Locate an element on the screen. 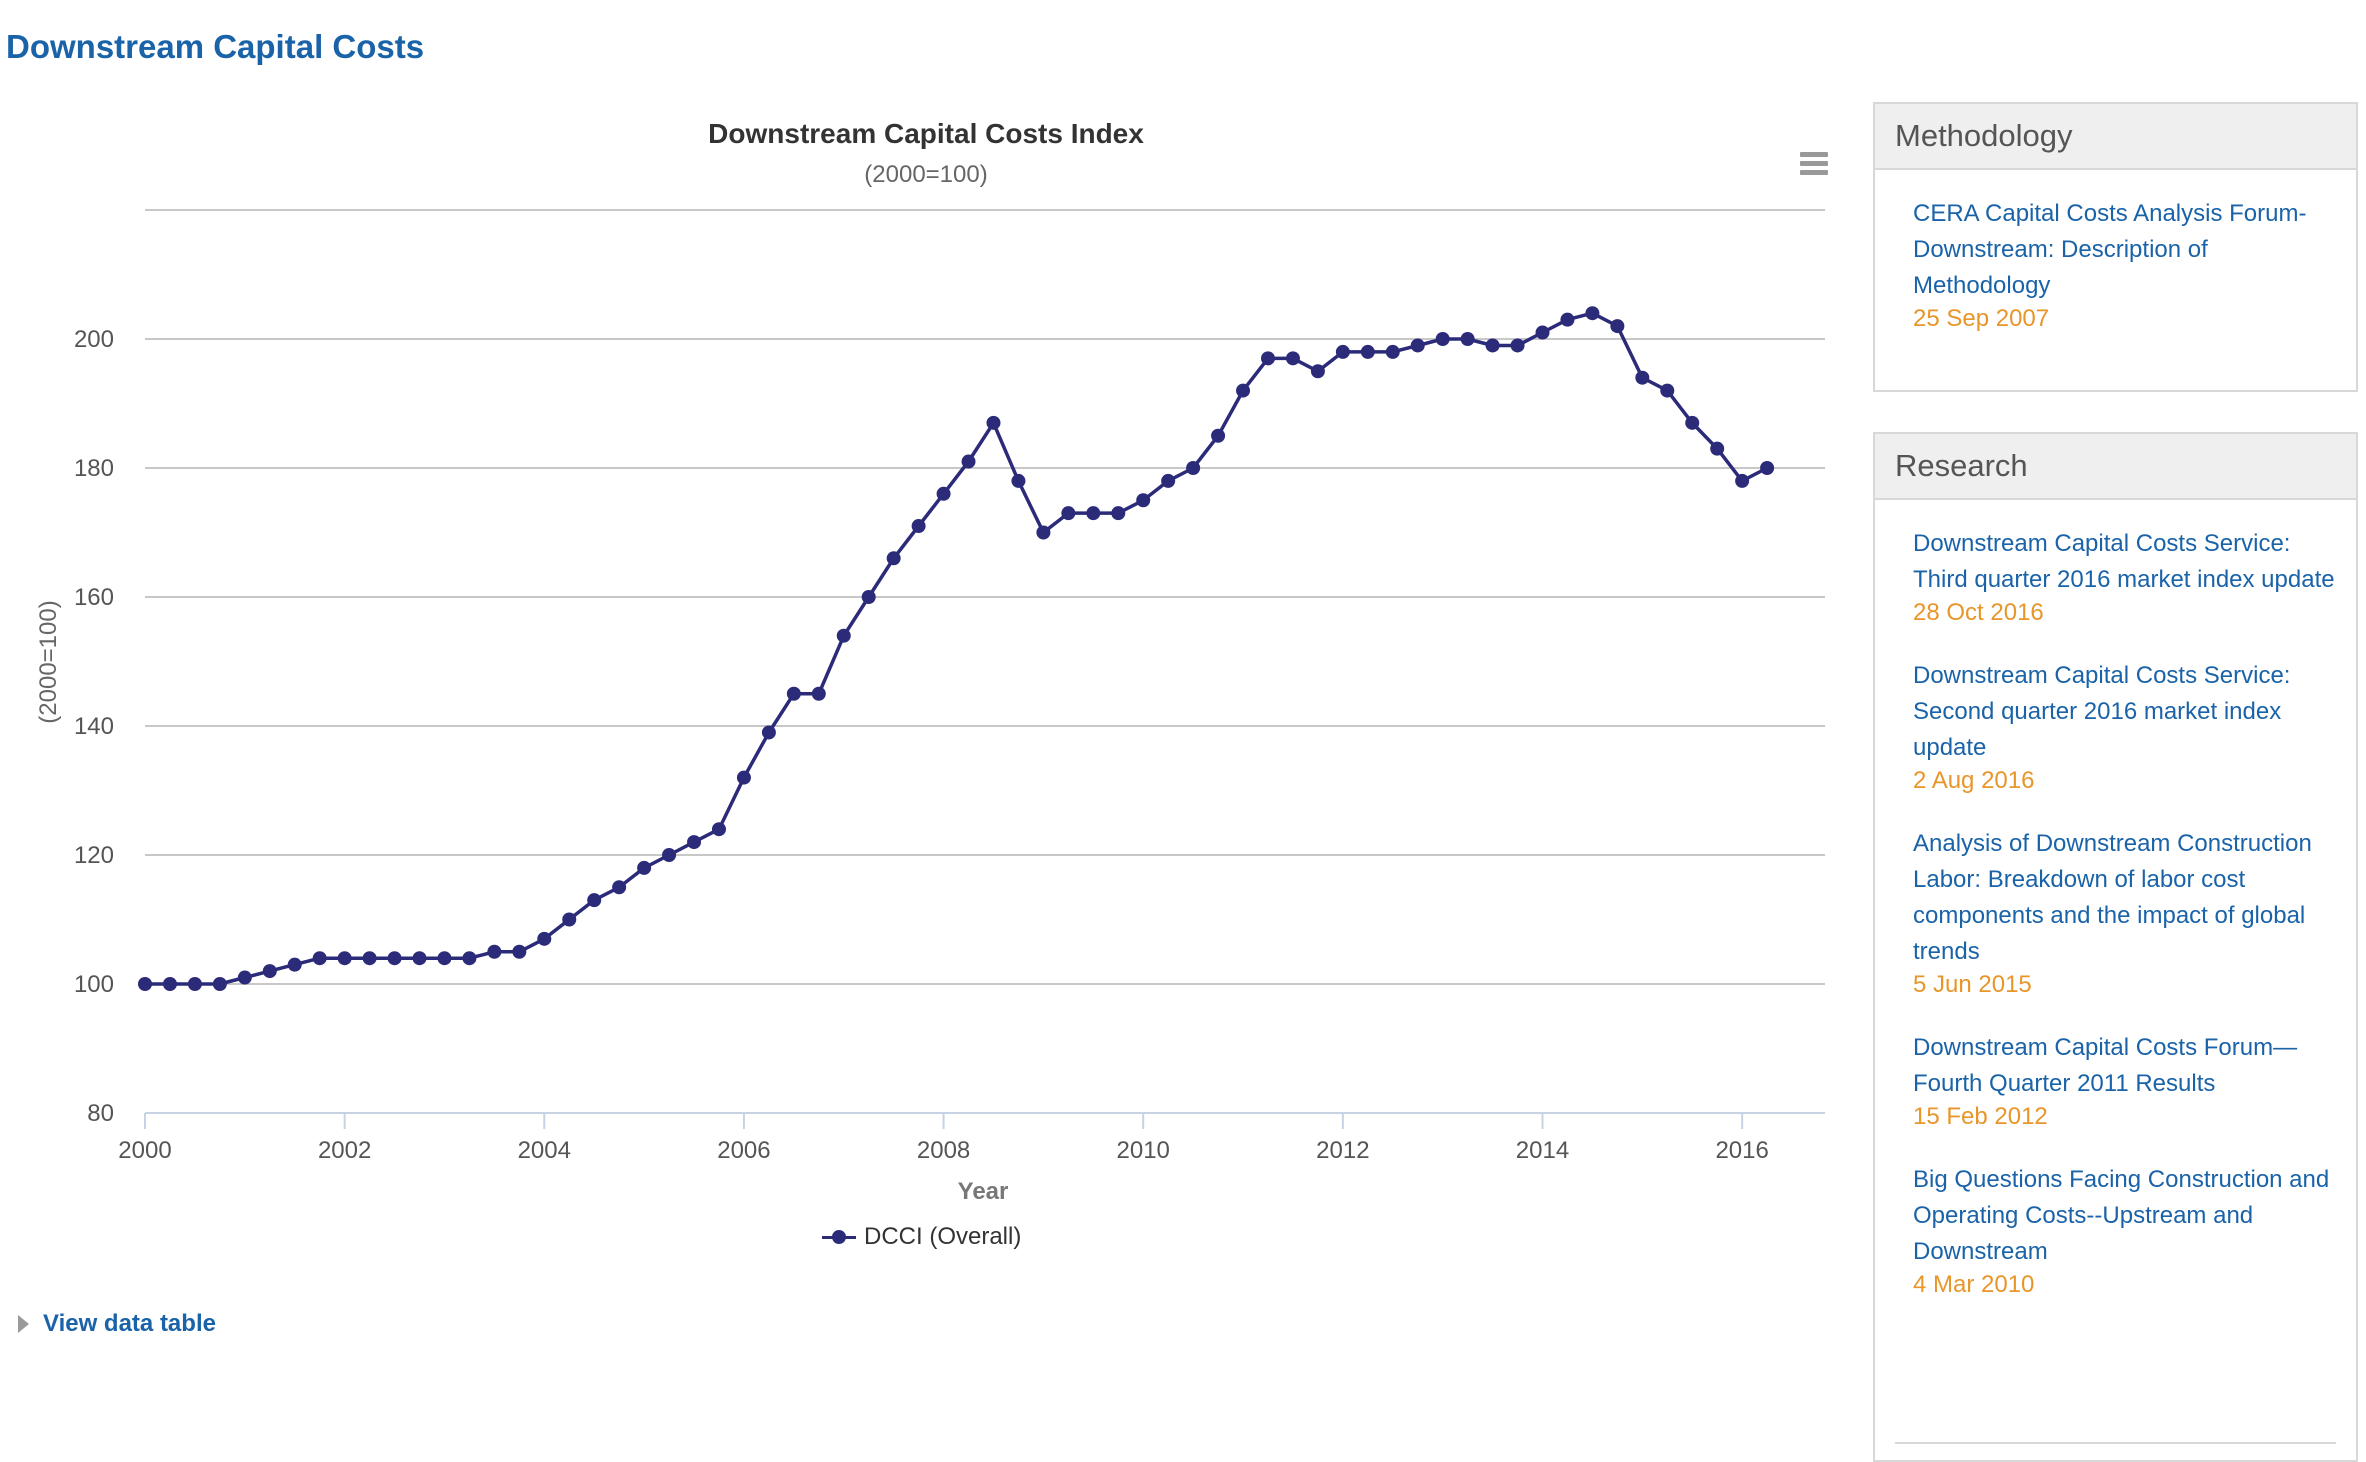 This screenshot has height=1462, width=2366. legend-item-dcci-overall: DCCI (Overall) is located at coordinates (921, 1237).